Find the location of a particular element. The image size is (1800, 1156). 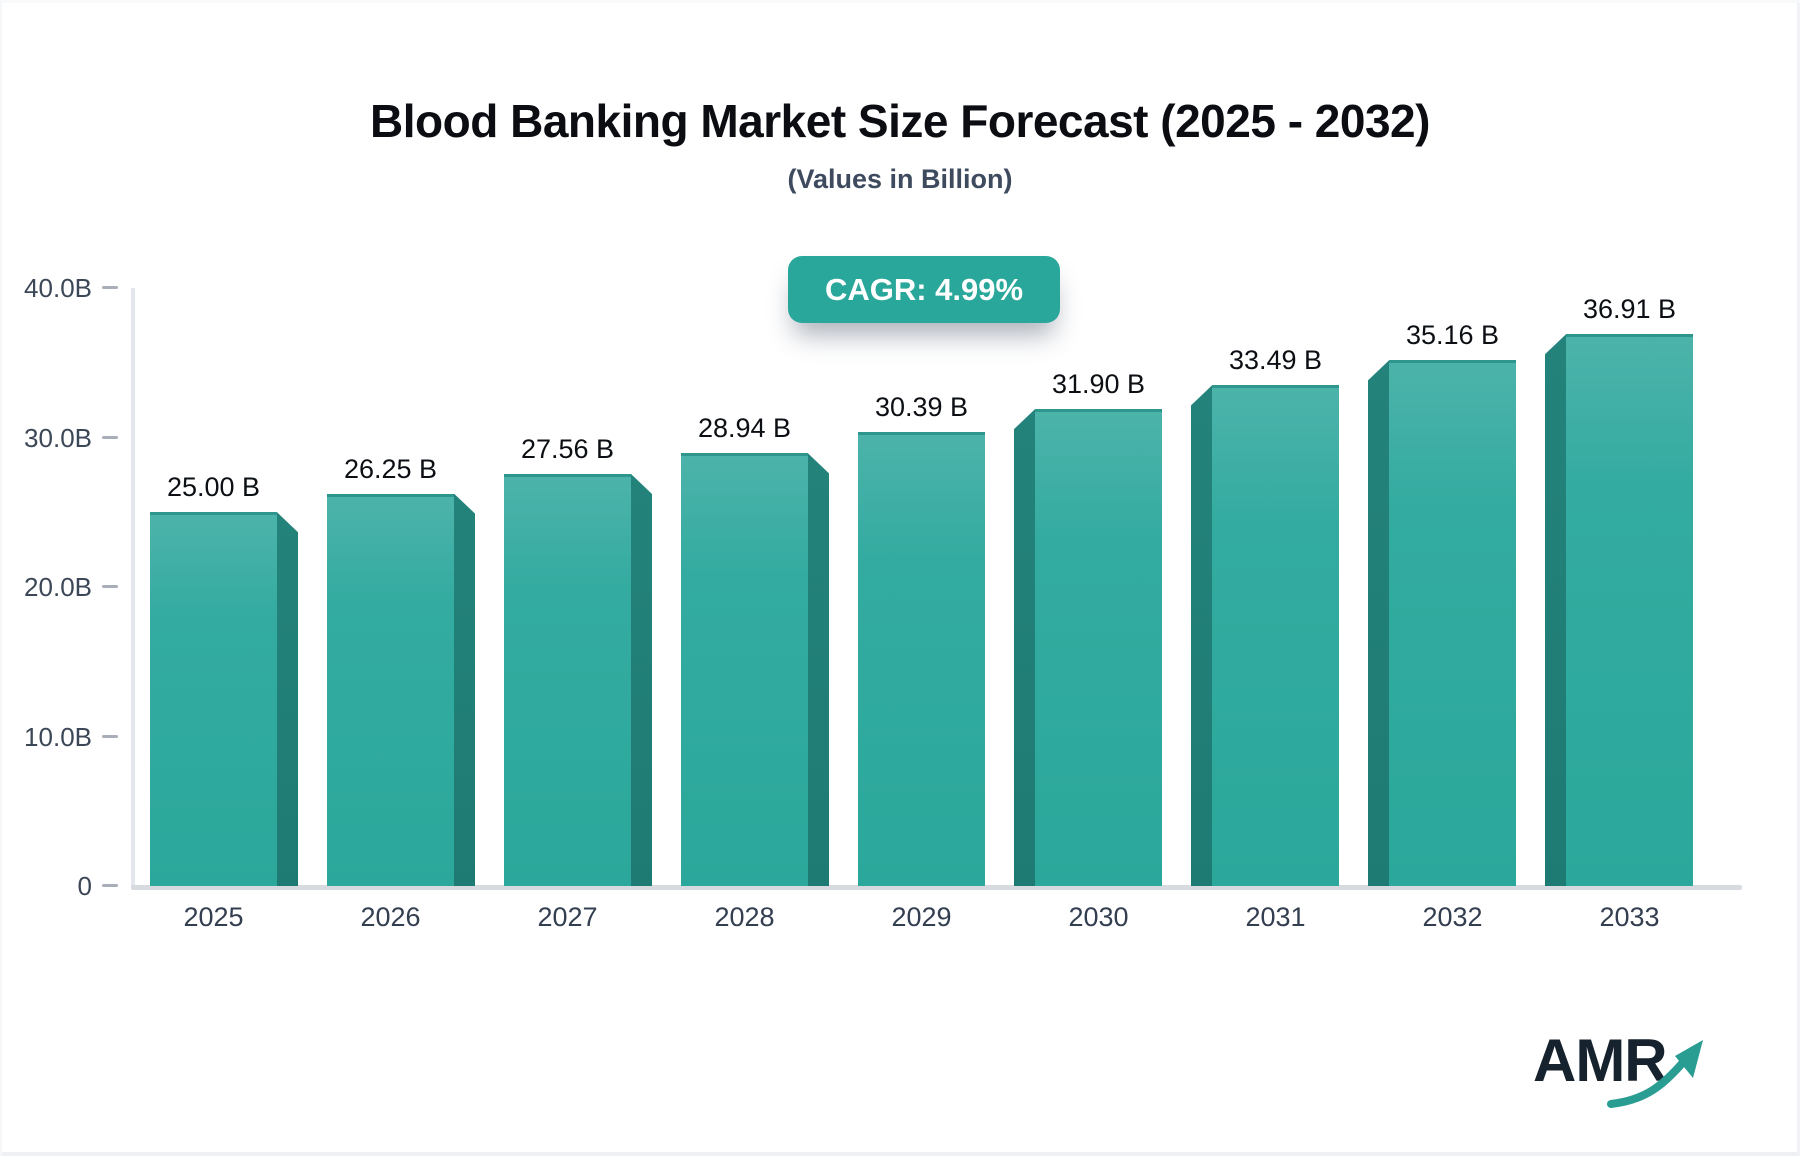

x-axis-category-label: 2031 is located at coordinates (1275, 917).